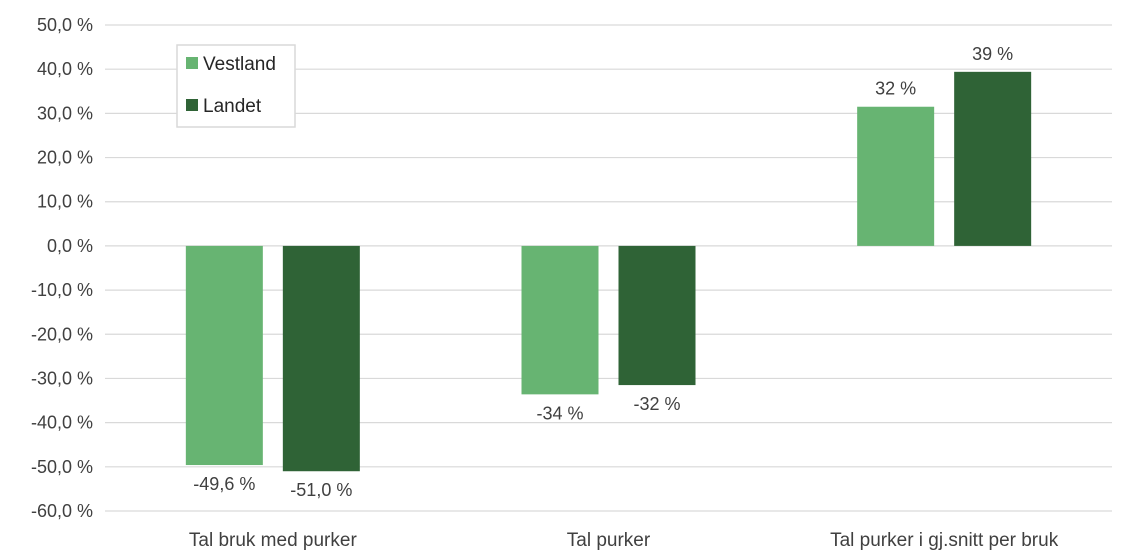  What do you see at coordinates (65, 113) in the screenshot?
I see `y-tick-label: 30,0 %` at bounding box center [65, 113].